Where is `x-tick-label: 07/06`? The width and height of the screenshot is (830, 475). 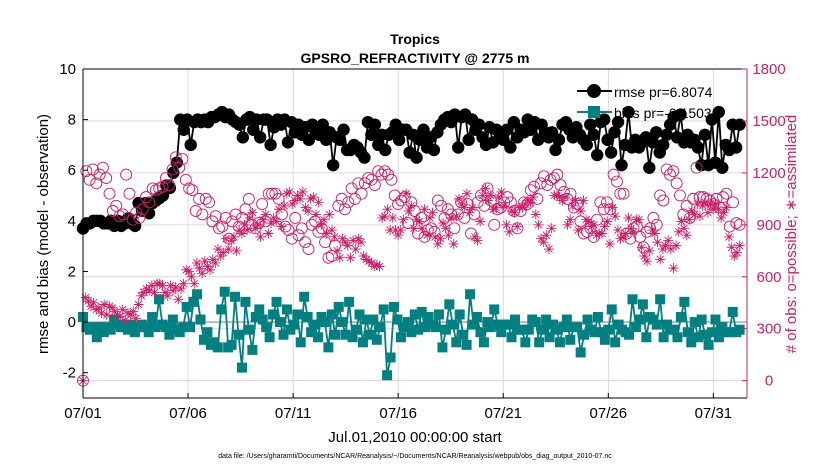
x-tick-label: 07/06 is located at coordinates (188, 413).